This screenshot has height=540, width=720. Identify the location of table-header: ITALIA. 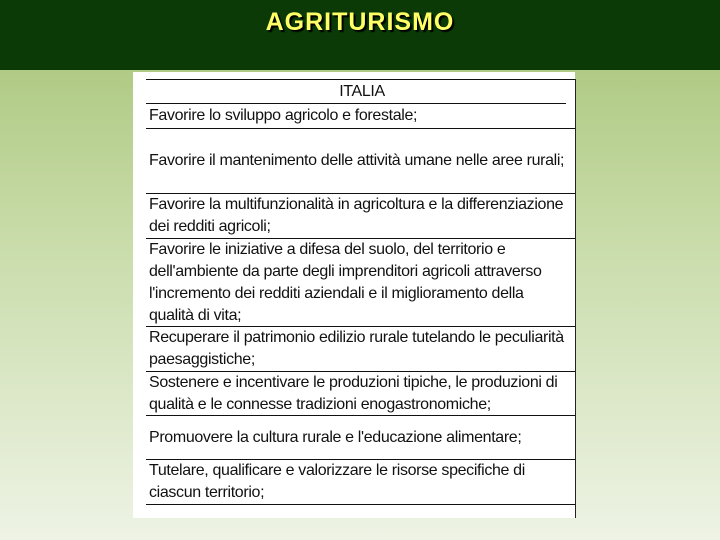
(360, 91).